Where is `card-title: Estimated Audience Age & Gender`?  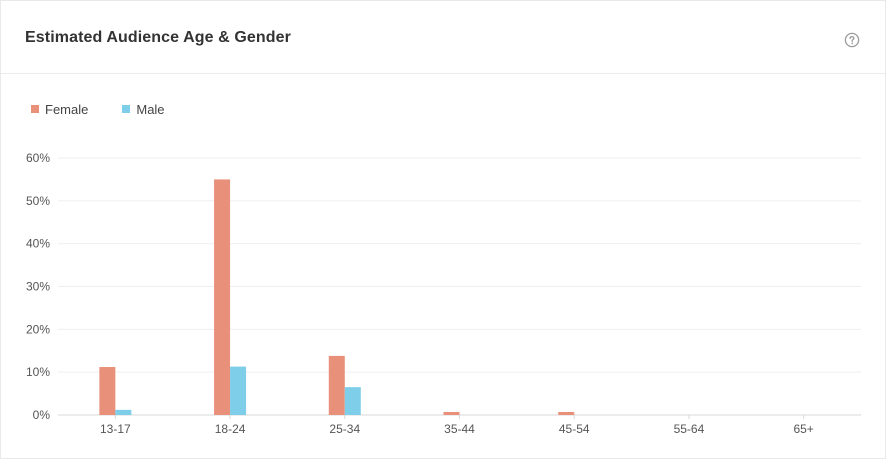
card-title: Estimated Audience Age & Gender is located at coordinates (158, 37).